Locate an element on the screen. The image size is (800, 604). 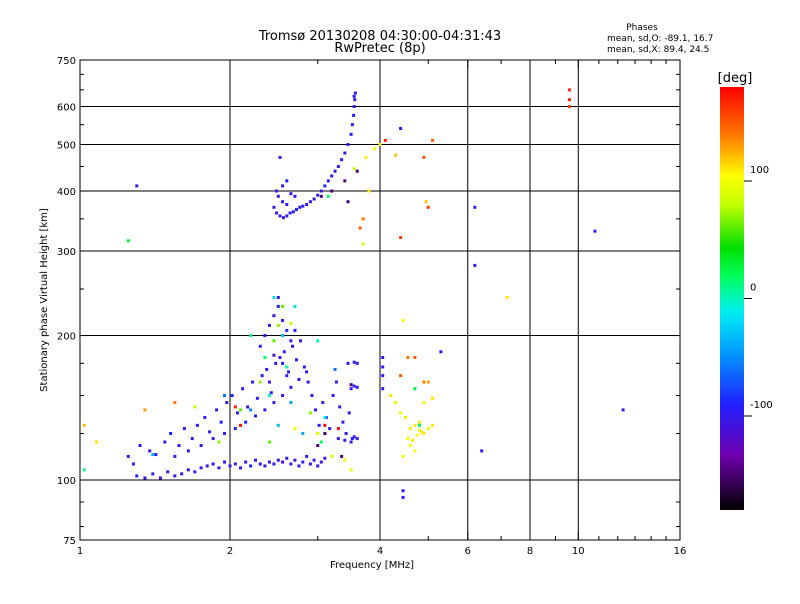
x-tick-label: 10 is located at coordinates (578, 551).